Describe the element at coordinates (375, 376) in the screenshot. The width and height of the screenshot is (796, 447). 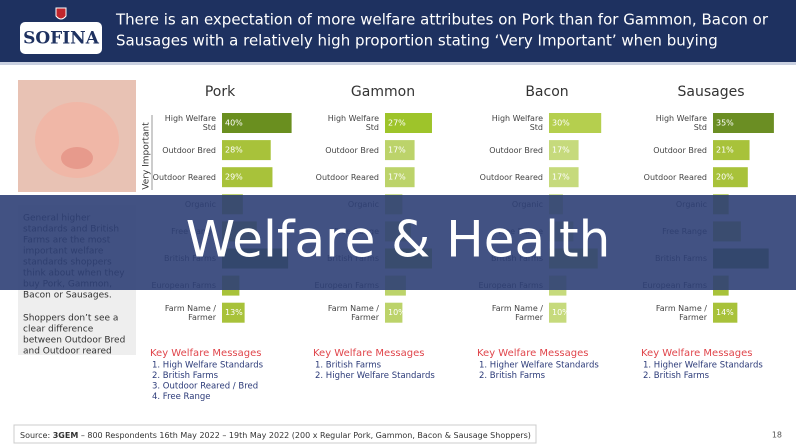
I see `key-item: 2. Higher Welfare Standards` at that location.